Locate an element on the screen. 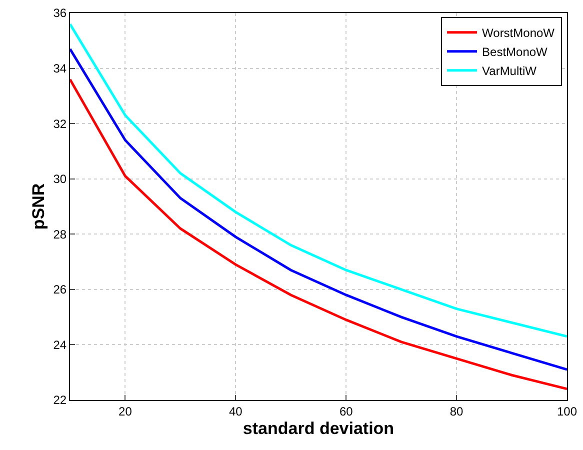 This screenshot has width=583, height=450. x-tick-label: 60 is located at coordinates (346, 411).